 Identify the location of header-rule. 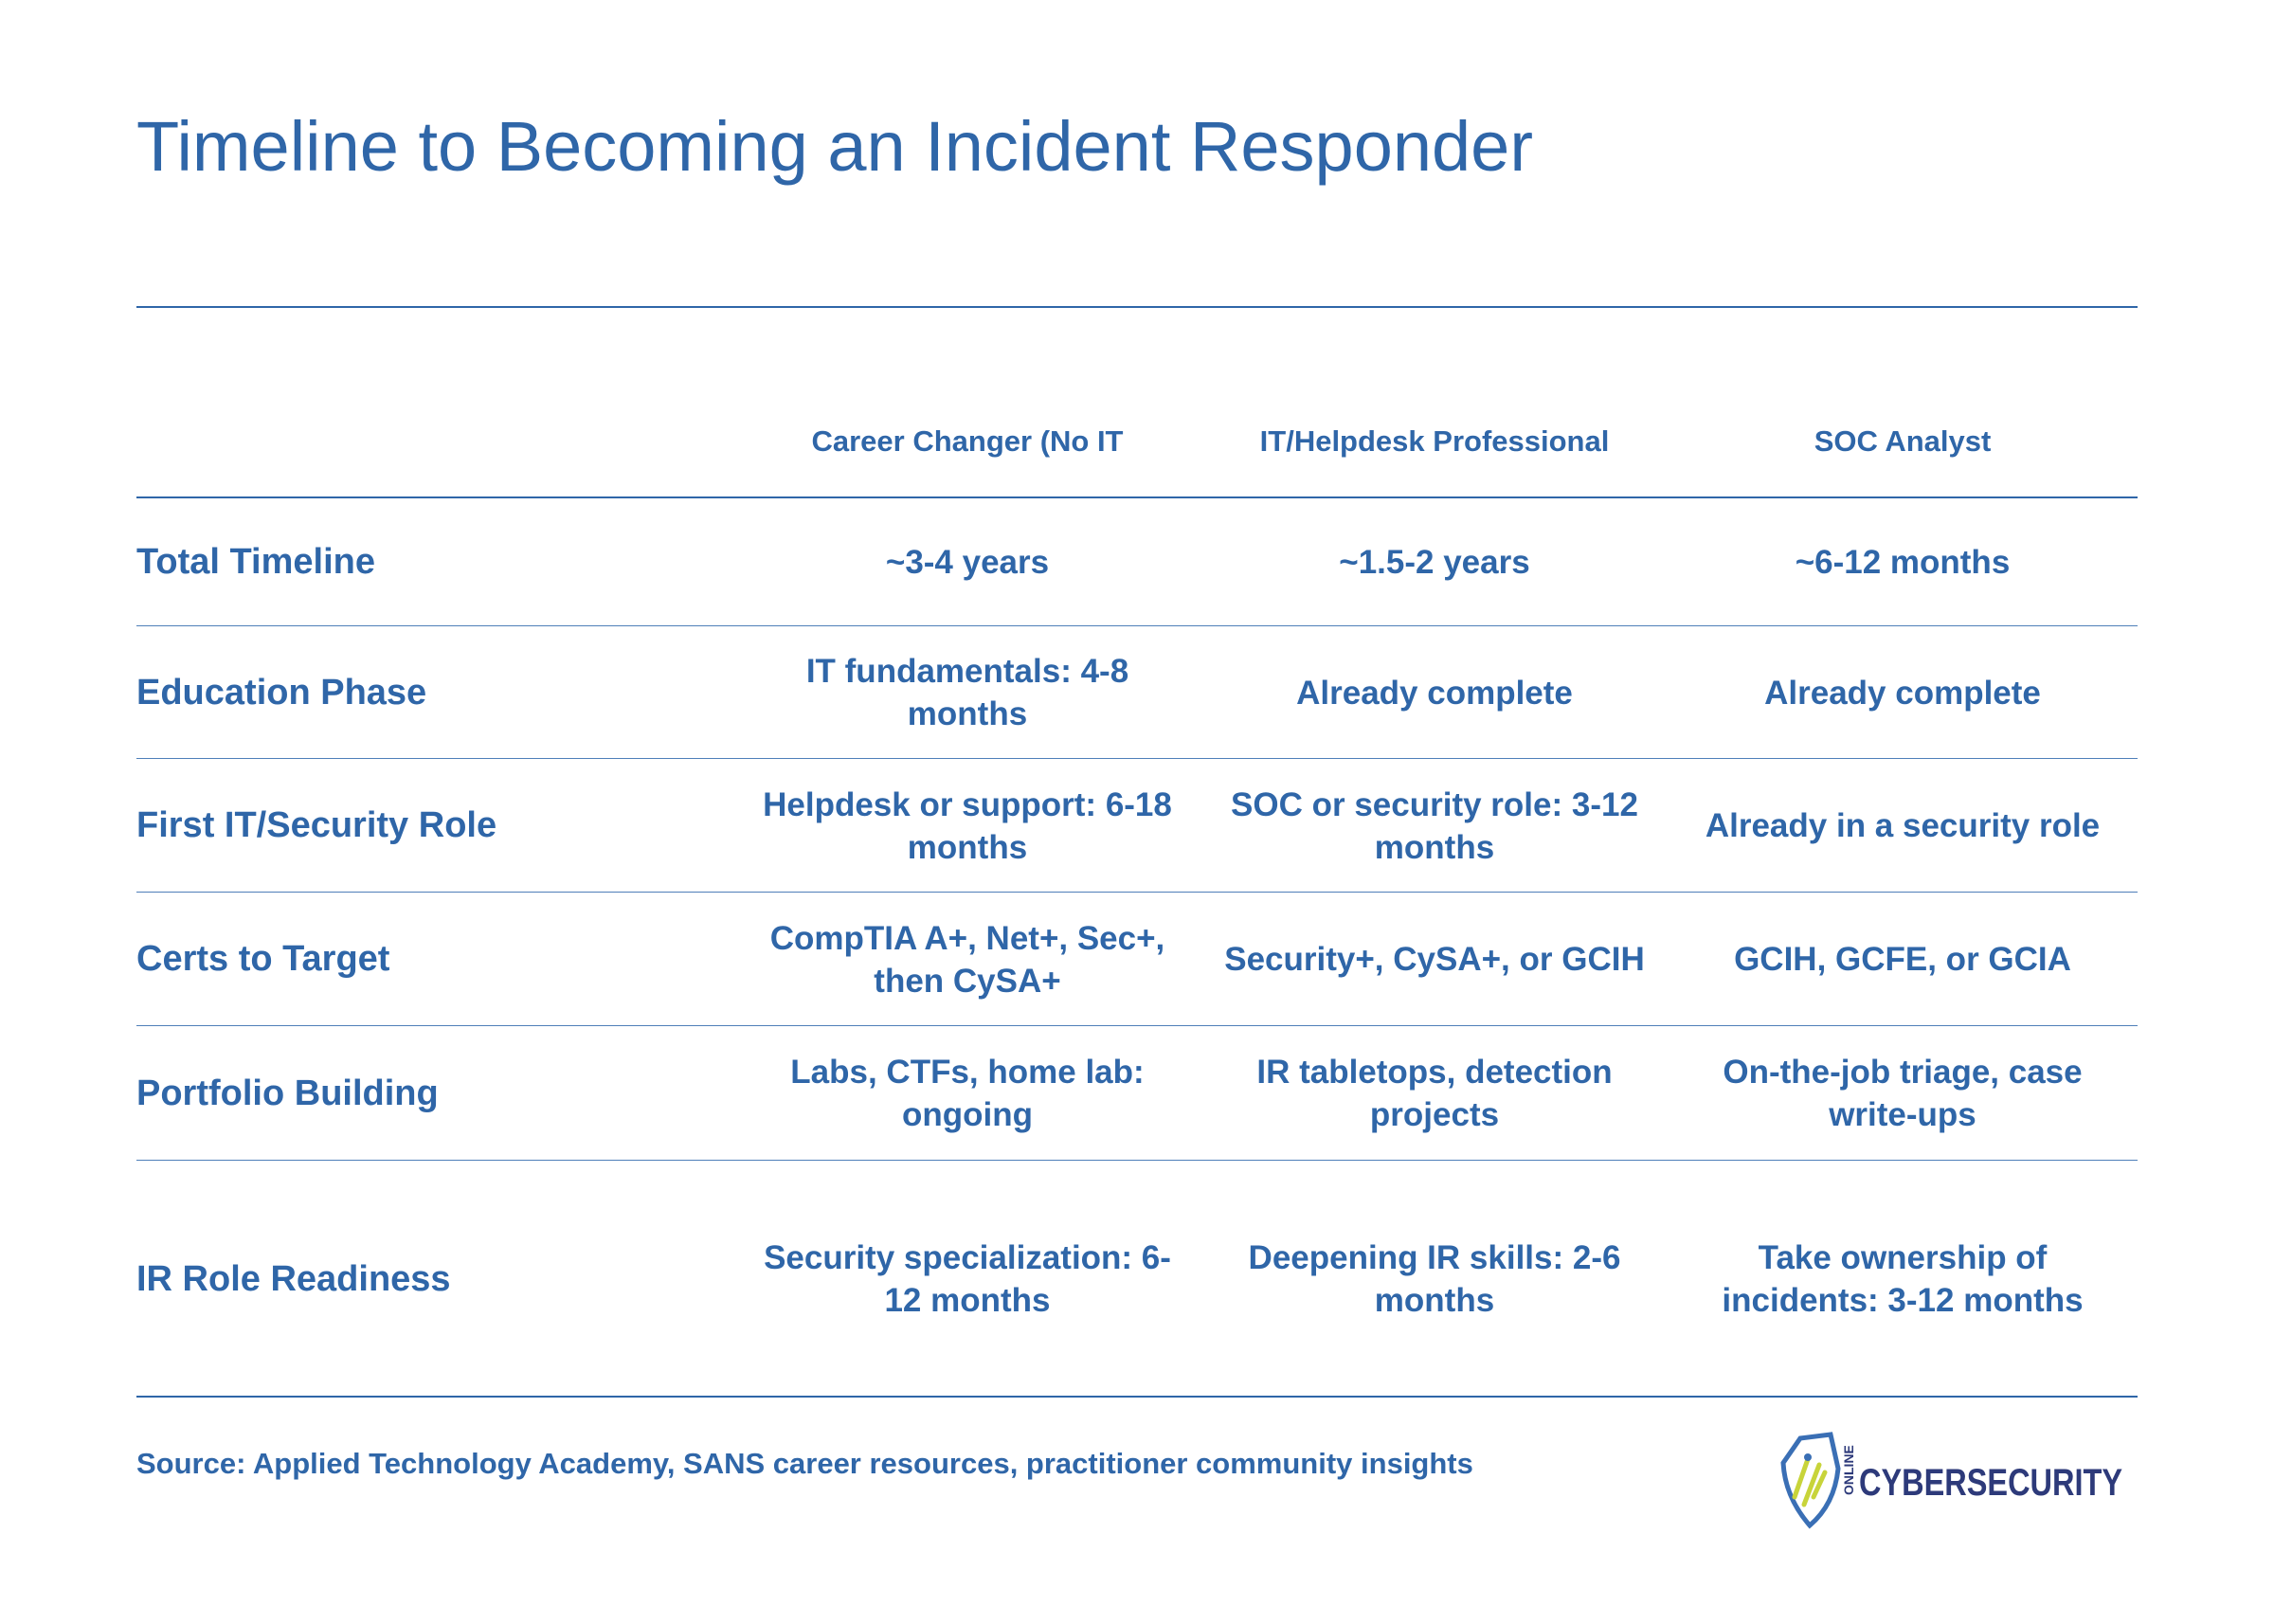
(1137, 497).